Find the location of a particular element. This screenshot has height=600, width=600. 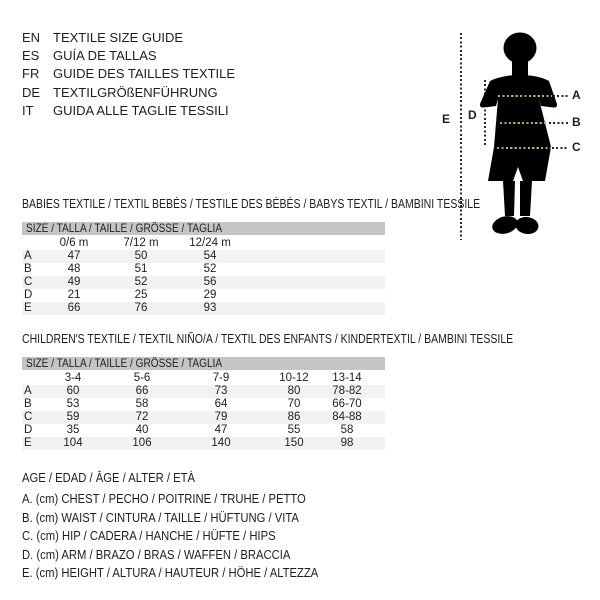

value-cell: 93 is located at coordinates (210, 308).